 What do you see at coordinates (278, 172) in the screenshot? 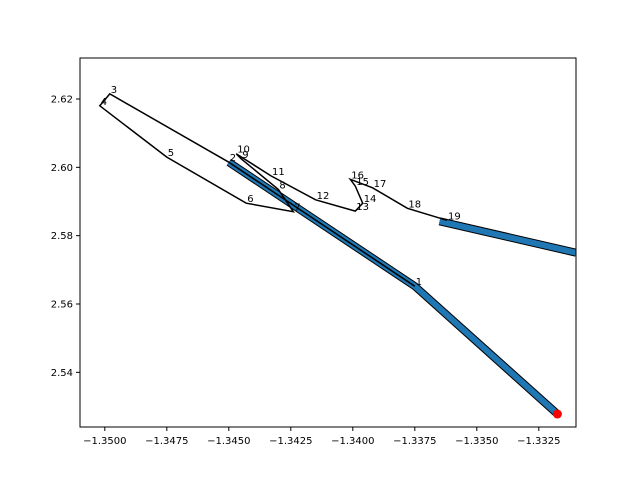
I see `point-label-11: 11` at bounding box center [278, 172].